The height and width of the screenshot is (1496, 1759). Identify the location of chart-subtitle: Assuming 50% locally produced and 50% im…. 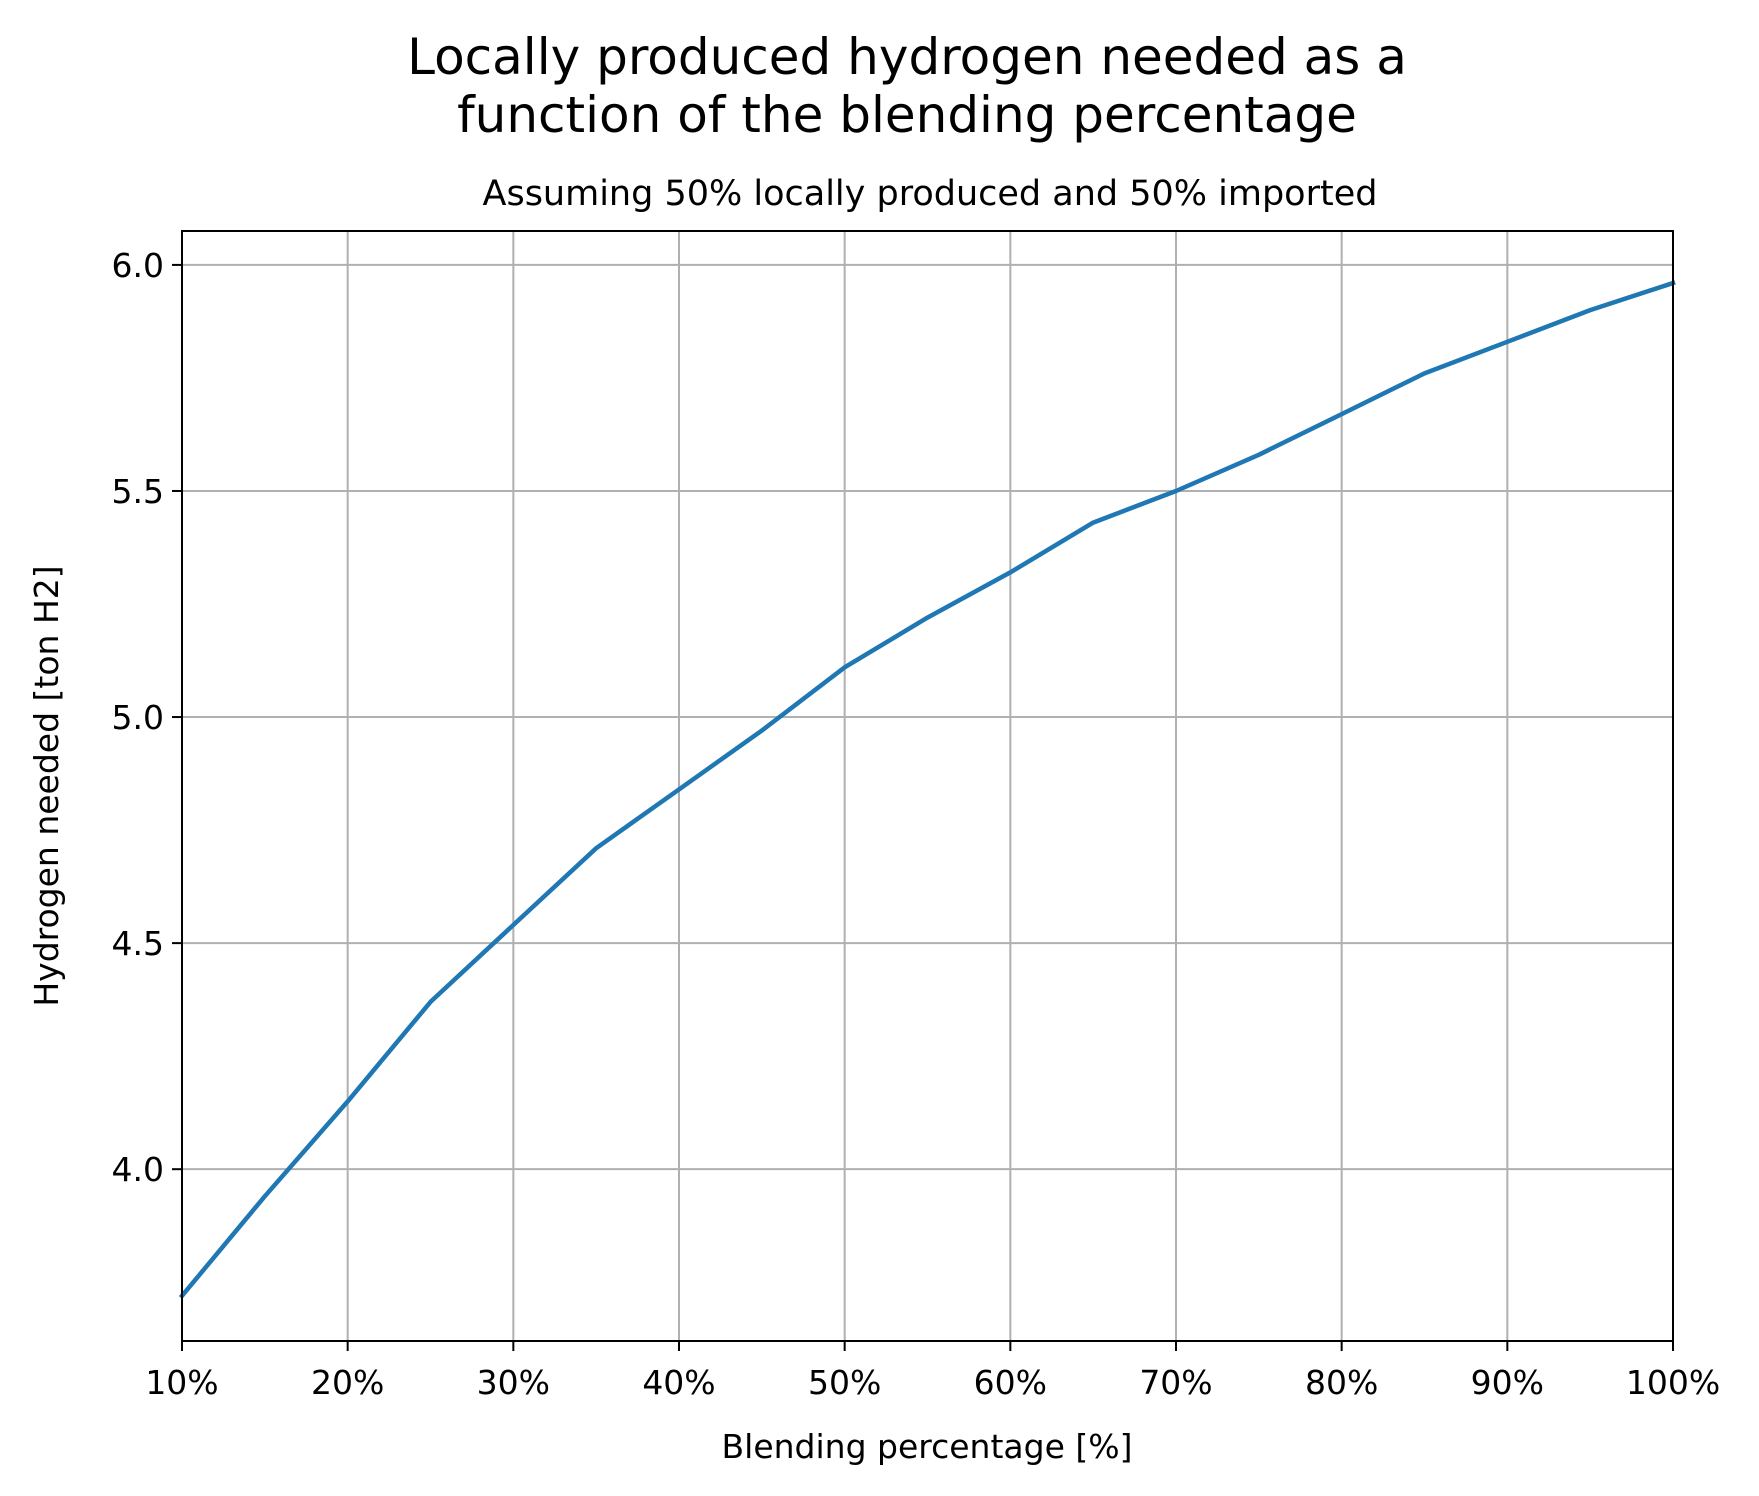
(930, 194).